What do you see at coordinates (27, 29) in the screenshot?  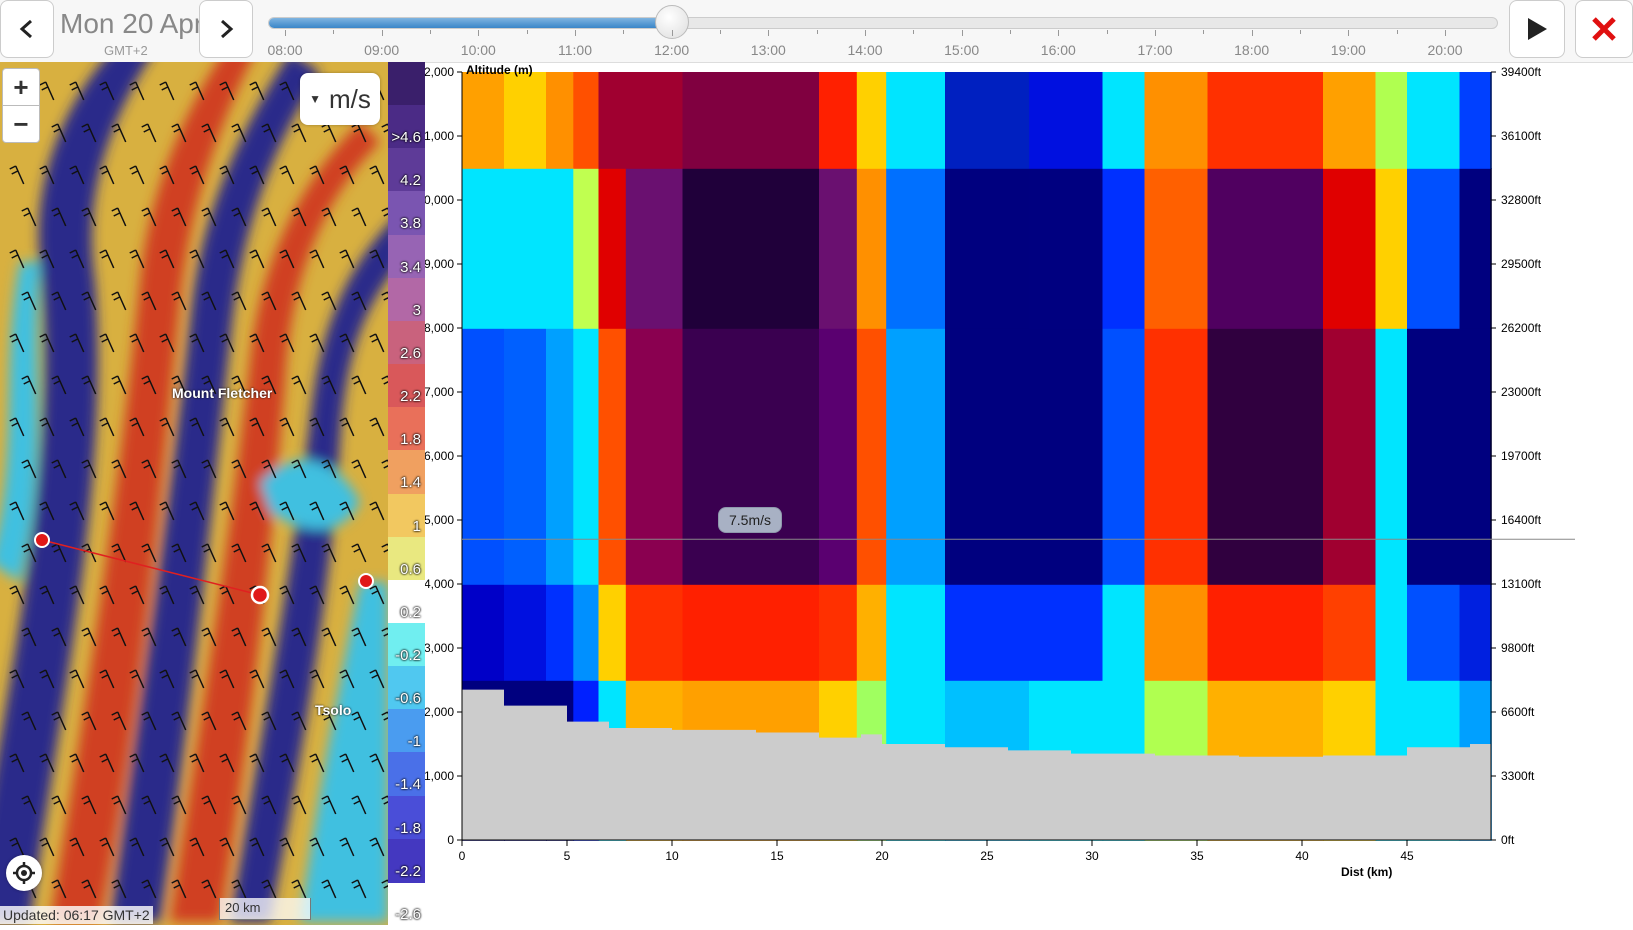 I see `prev-day-button` at bounding box center [27, 29].